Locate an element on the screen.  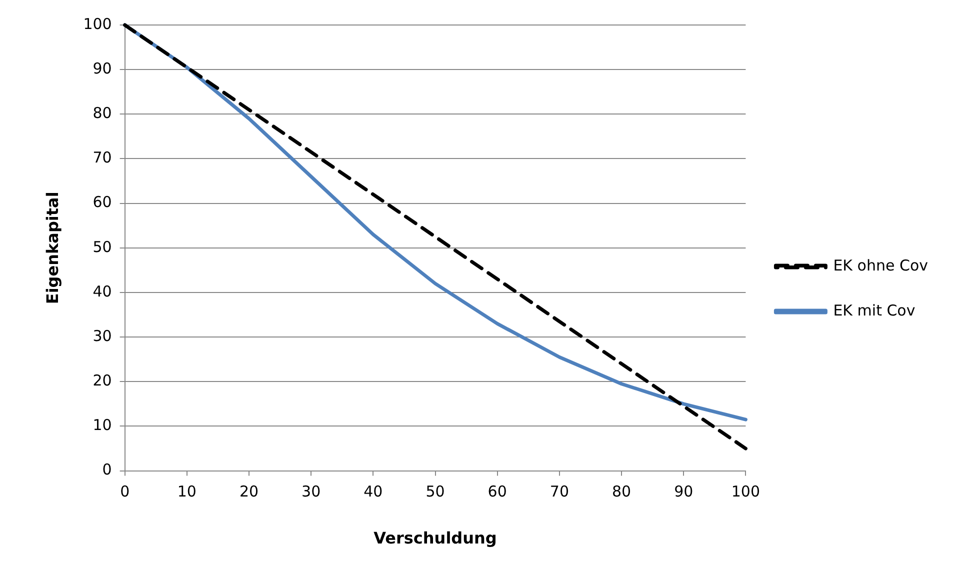
x-tick-label: 0 is located at coordinates (125, 491).